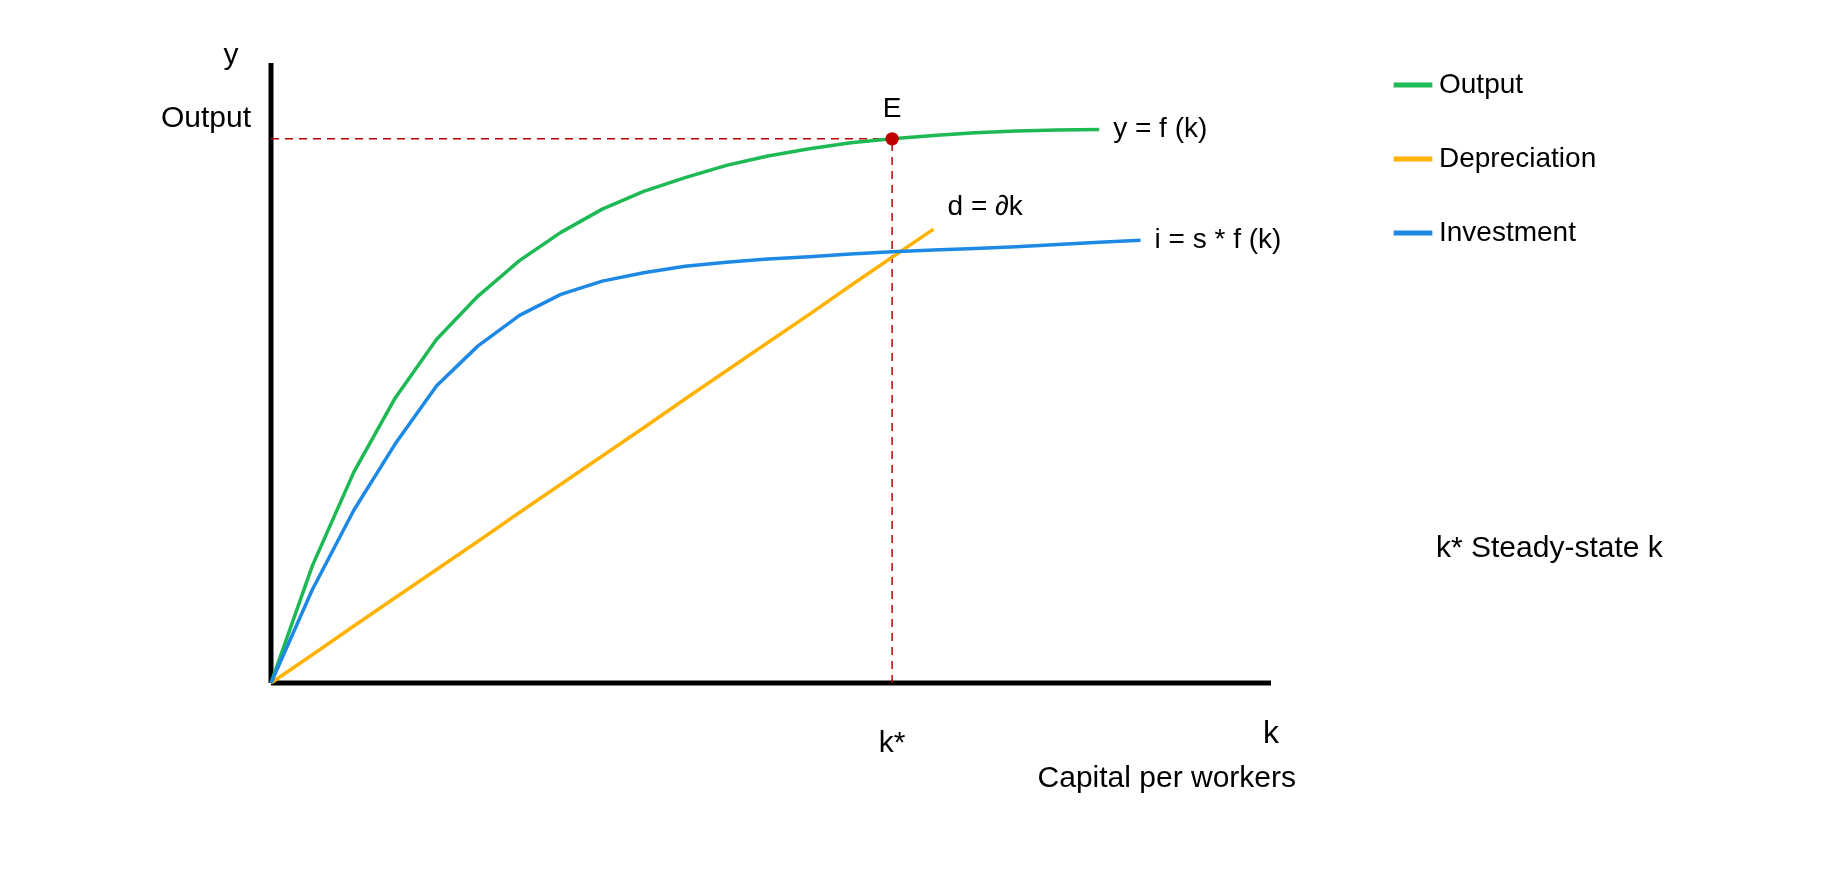  What do you see at coordinates (1550, 546) in the screenshot?
I see `text: k* Steady-state k` at bounding box center [1550, 546].